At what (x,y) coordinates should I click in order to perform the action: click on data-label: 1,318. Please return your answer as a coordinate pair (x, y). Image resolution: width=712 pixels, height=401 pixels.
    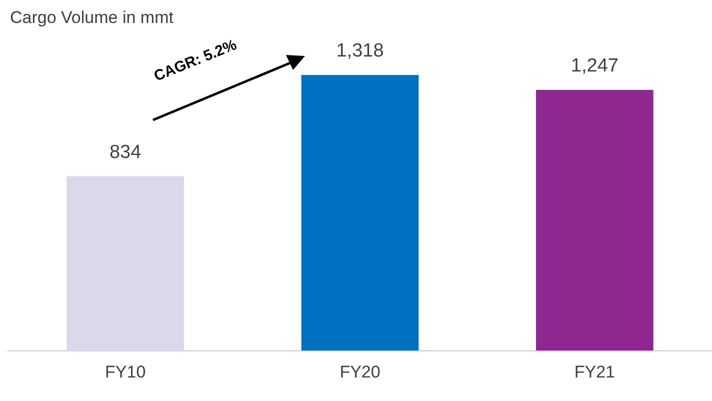
    Looking at the image, I should click on (360, 51).